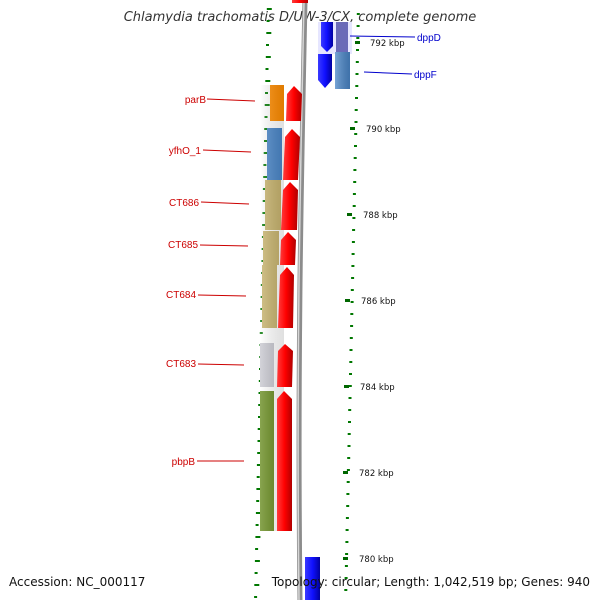 Image resolution: width=600 pixels, height=600 pixels. What do you see at coordinates (294, 103) in the screenshot?
I see `gene-parB-arrow` at bounding box center [294, 103].